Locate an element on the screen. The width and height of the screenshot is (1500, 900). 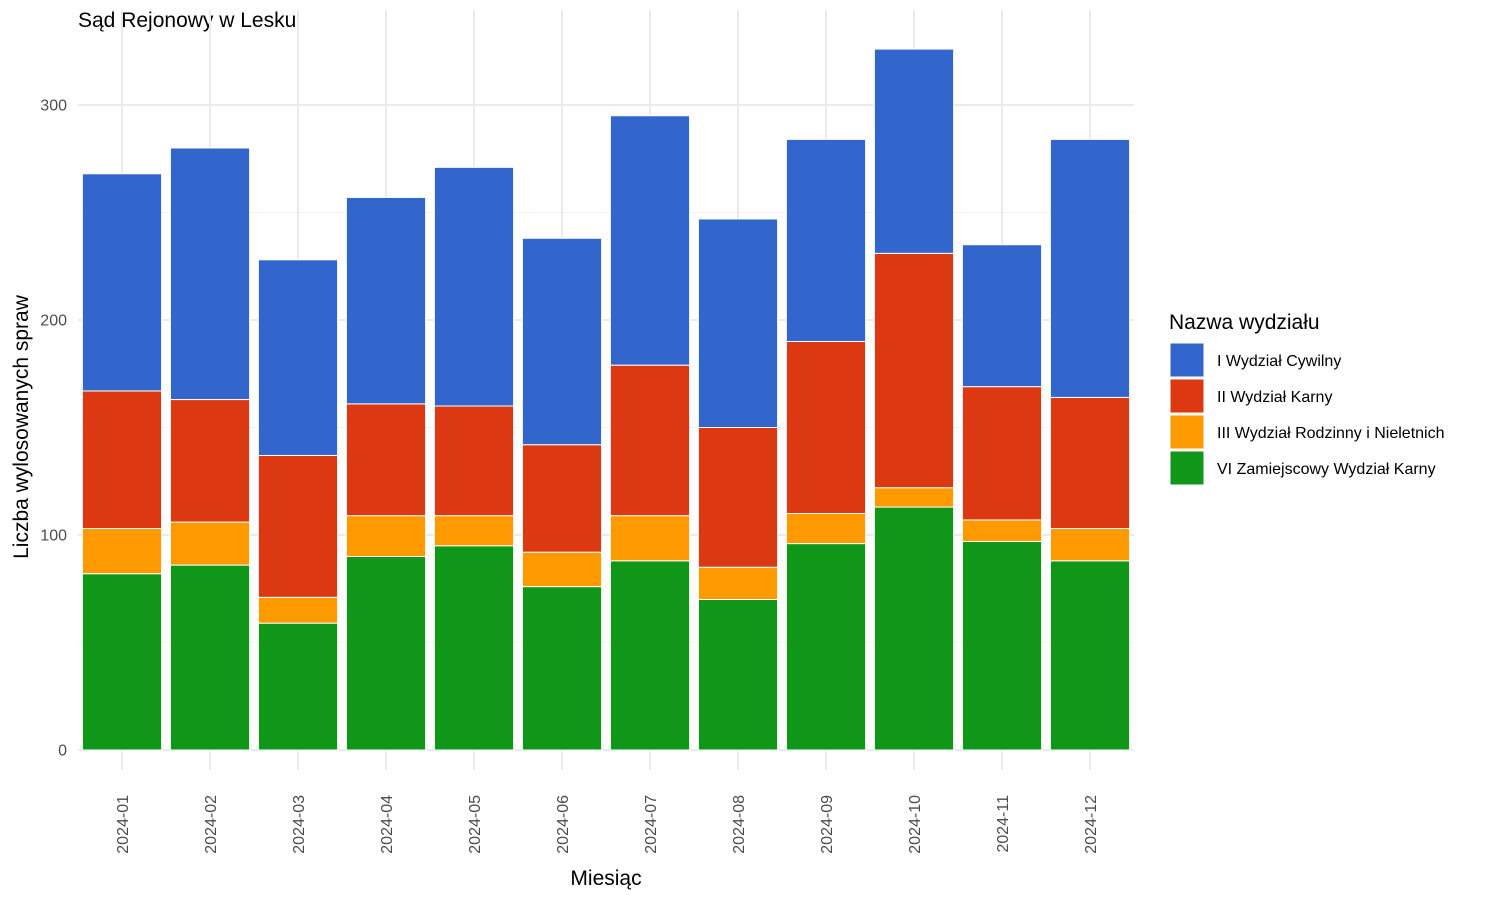
y-axis-title: Liczba wylosowanych spraw is located at coordinates (21, 426).